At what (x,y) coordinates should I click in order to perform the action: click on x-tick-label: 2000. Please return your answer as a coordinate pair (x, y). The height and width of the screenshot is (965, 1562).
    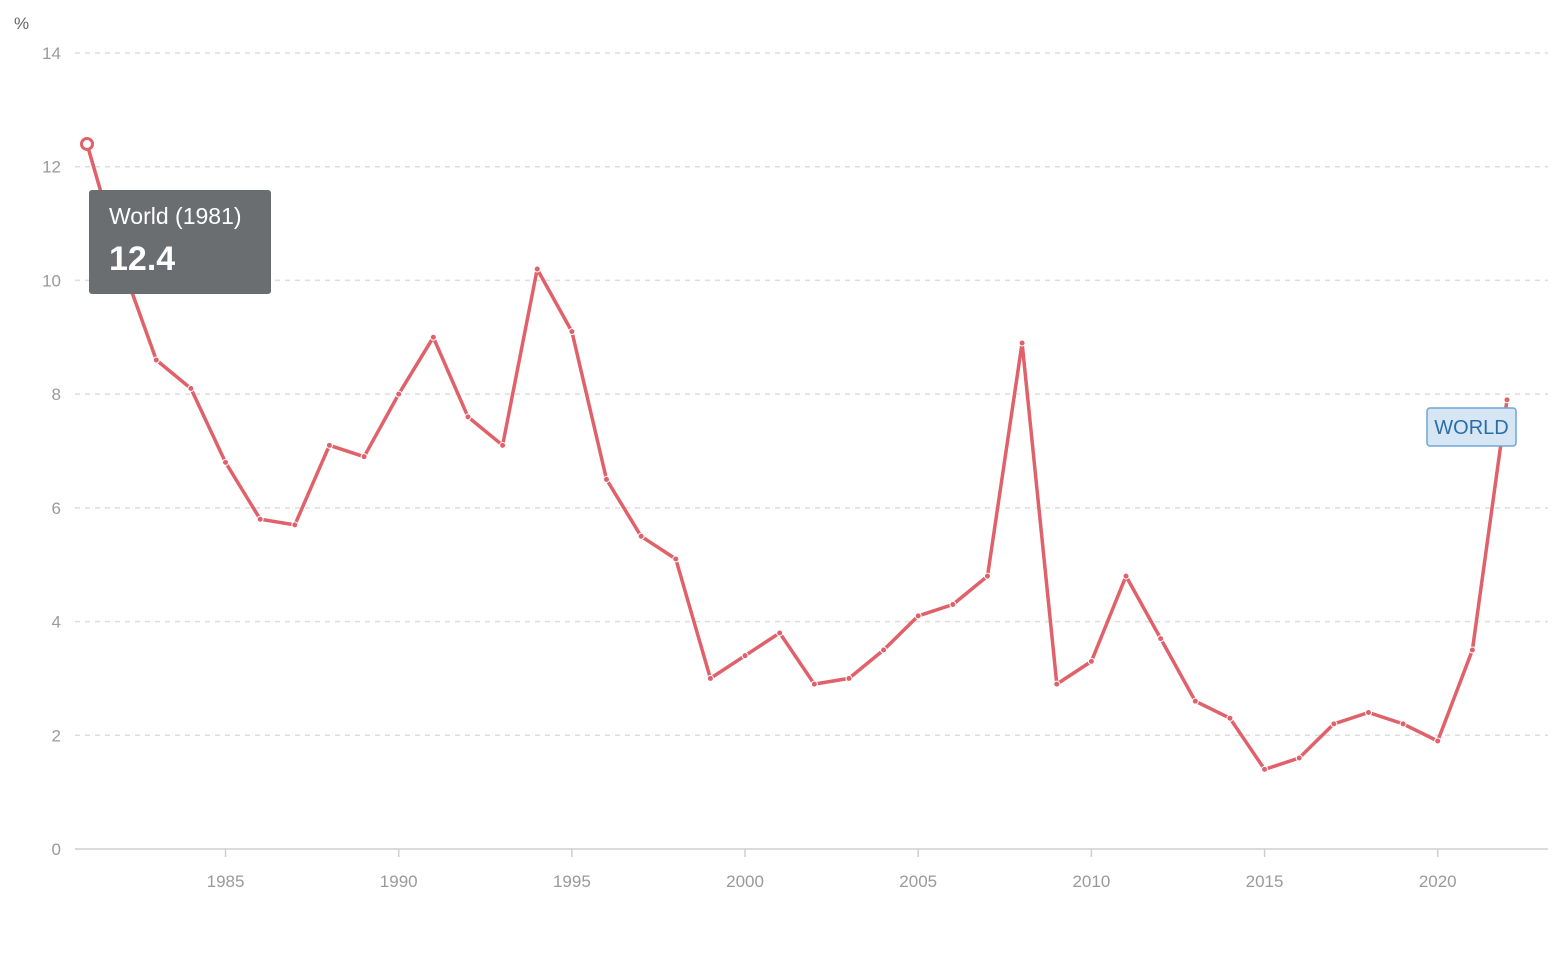
    Looking at the image, I should click on (745, 881).